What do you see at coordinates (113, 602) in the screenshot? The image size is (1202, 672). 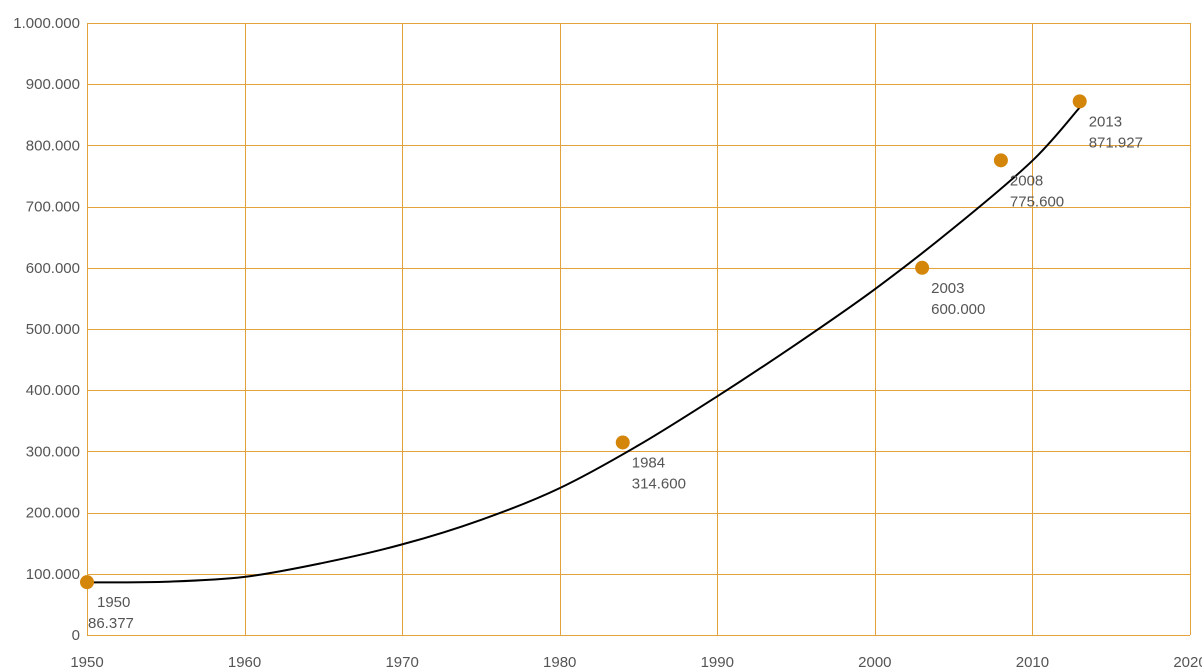 I see `data-point-year-label: 1950` at bounding box center [113, 602].